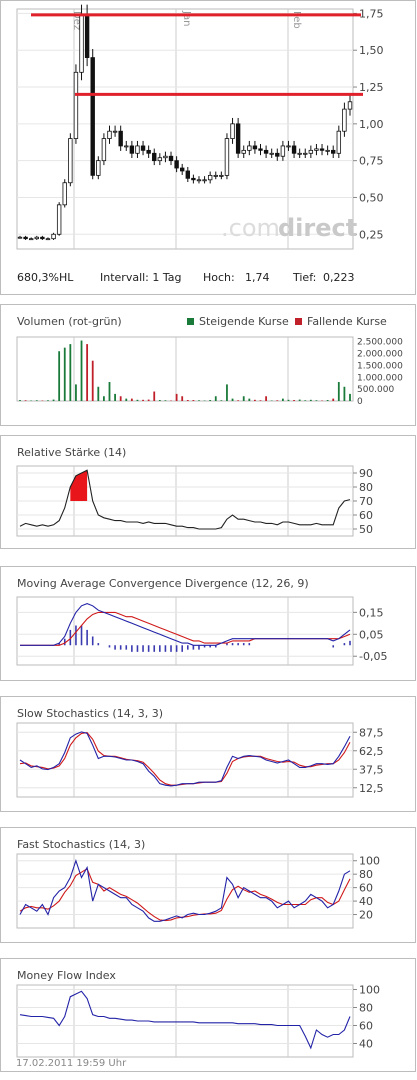  Describe the element at coordinates (380, 366) in the screenshot. I see `volume-tick-label: 1.500.000` at that location.